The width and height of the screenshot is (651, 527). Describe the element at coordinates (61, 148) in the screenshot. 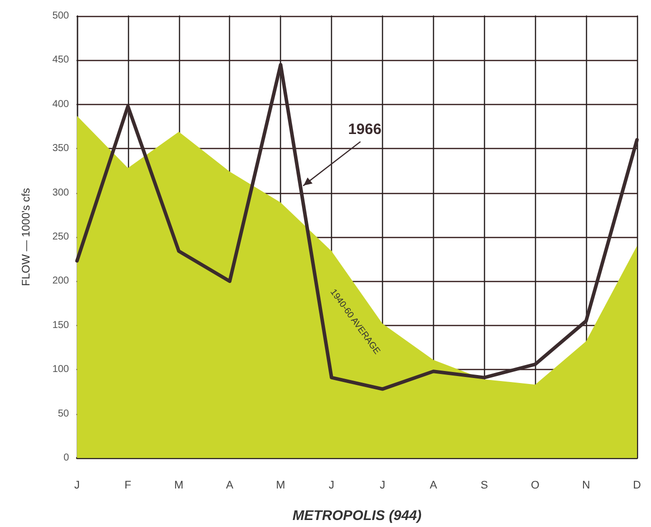

I see `y-tick-label: 350` at that location.